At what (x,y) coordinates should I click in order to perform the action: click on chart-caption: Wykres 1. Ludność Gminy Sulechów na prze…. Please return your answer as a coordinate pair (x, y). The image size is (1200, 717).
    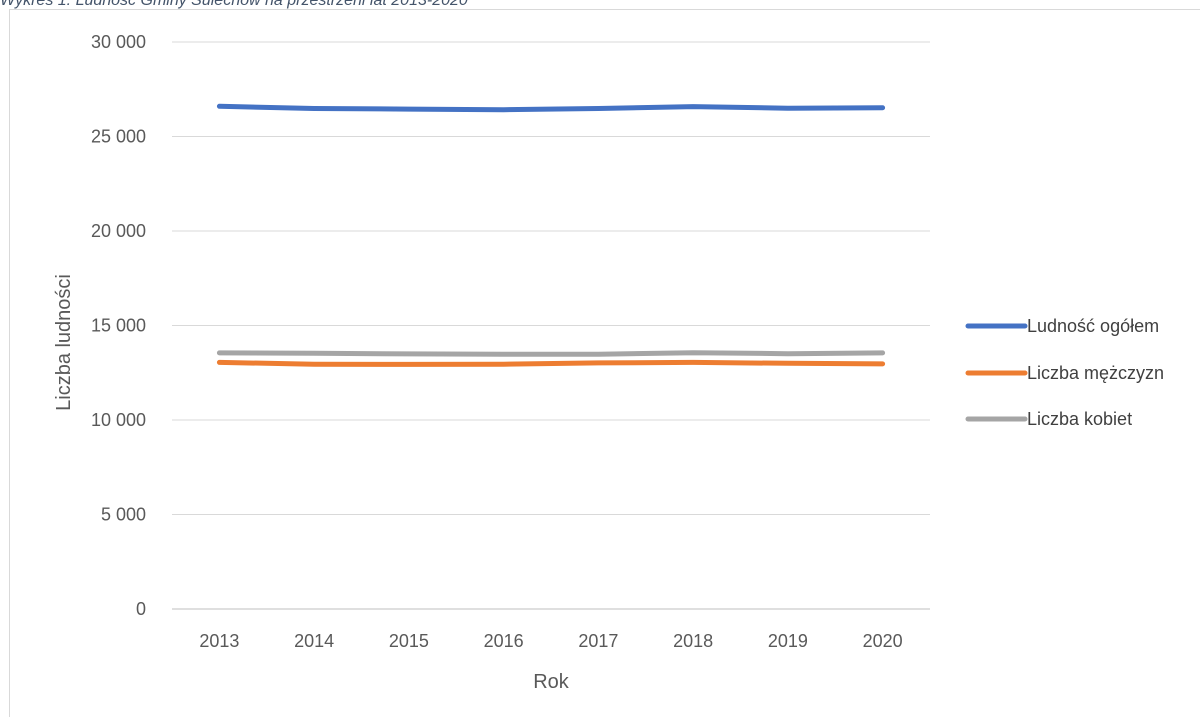
    Looking at the image, I should click on (234, 4).